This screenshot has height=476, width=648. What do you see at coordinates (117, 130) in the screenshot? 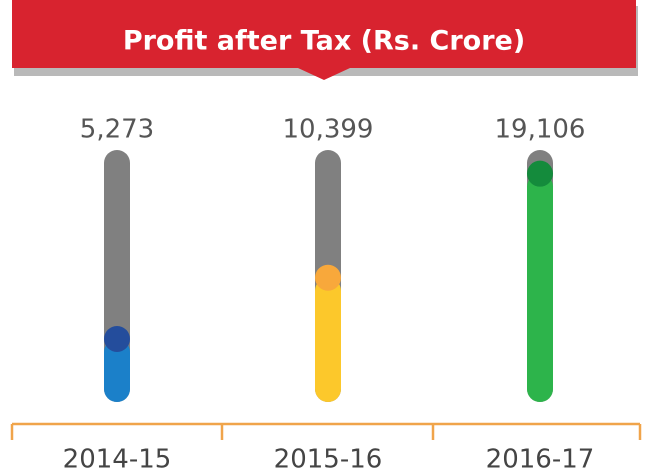
I see `value-label: 5,273` at bounding box center [117, 130].